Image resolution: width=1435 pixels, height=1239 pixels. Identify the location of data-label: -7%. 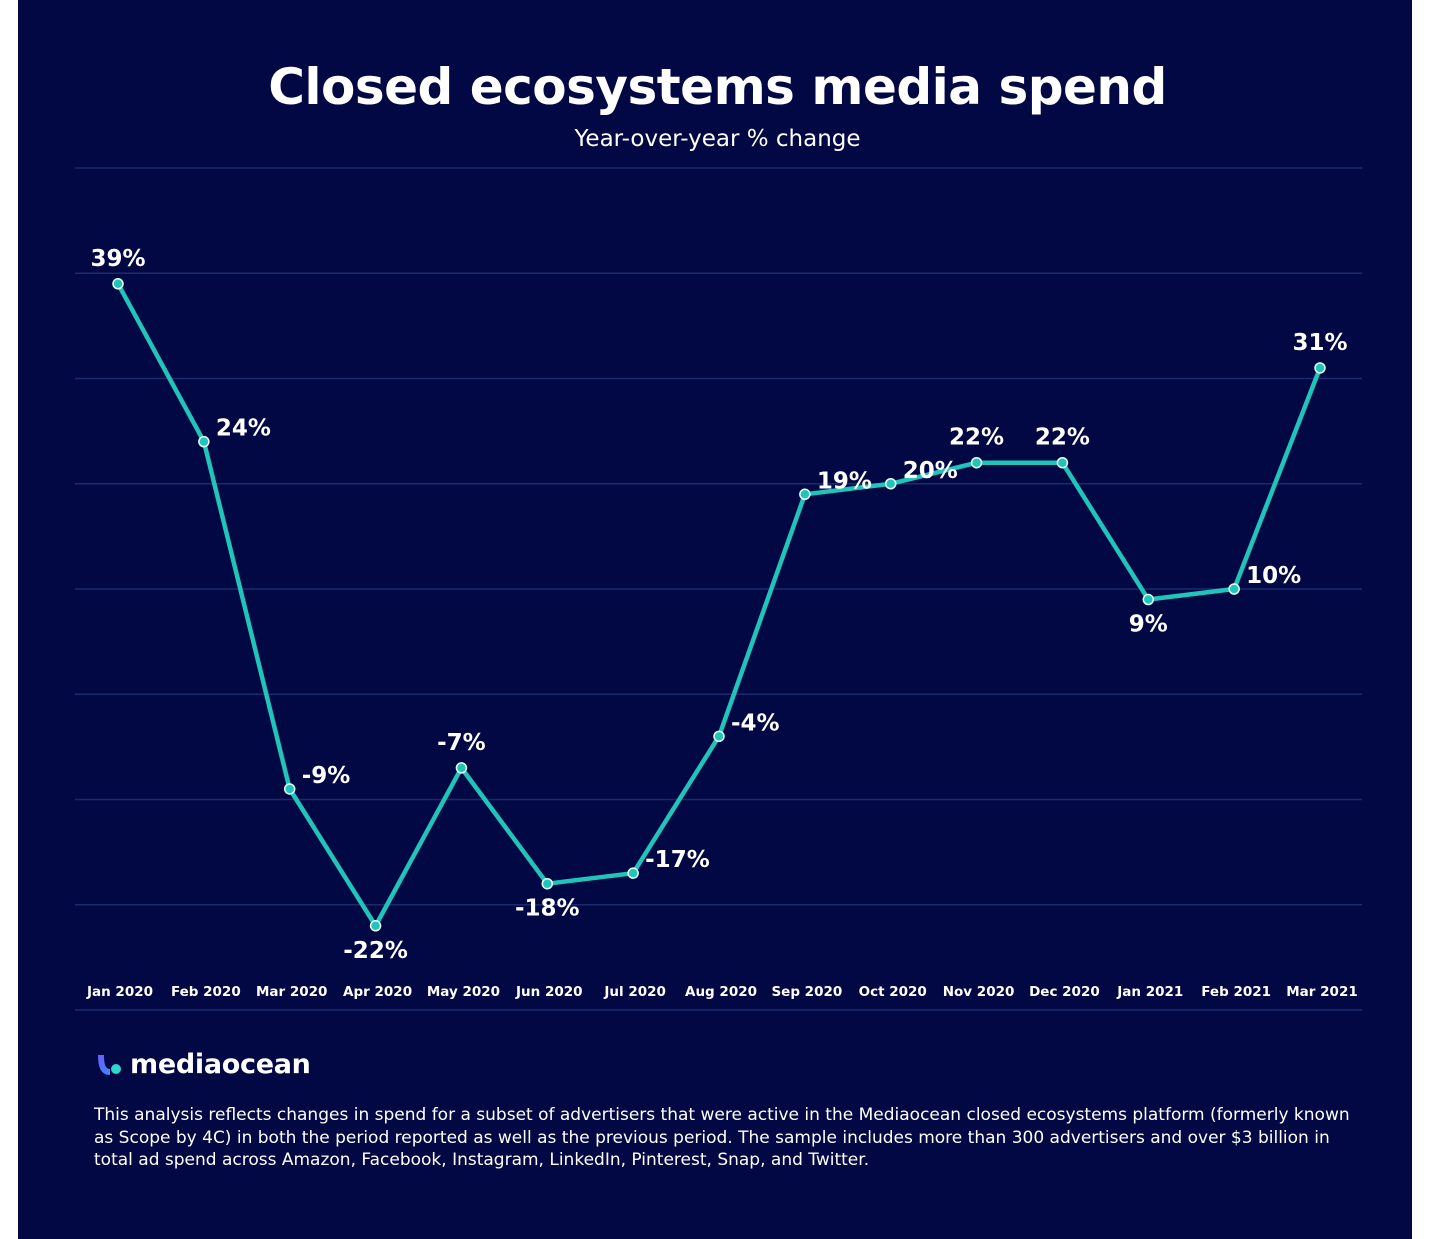
(461, 743).